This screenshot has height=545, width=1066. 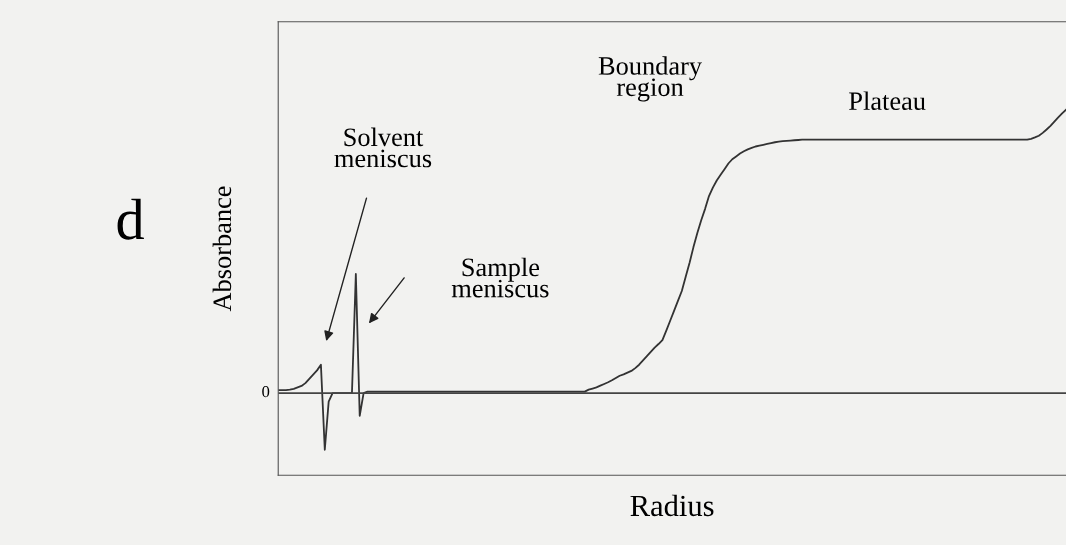 I want to click on ref-line-label: 0, so click(x=266, y=391).